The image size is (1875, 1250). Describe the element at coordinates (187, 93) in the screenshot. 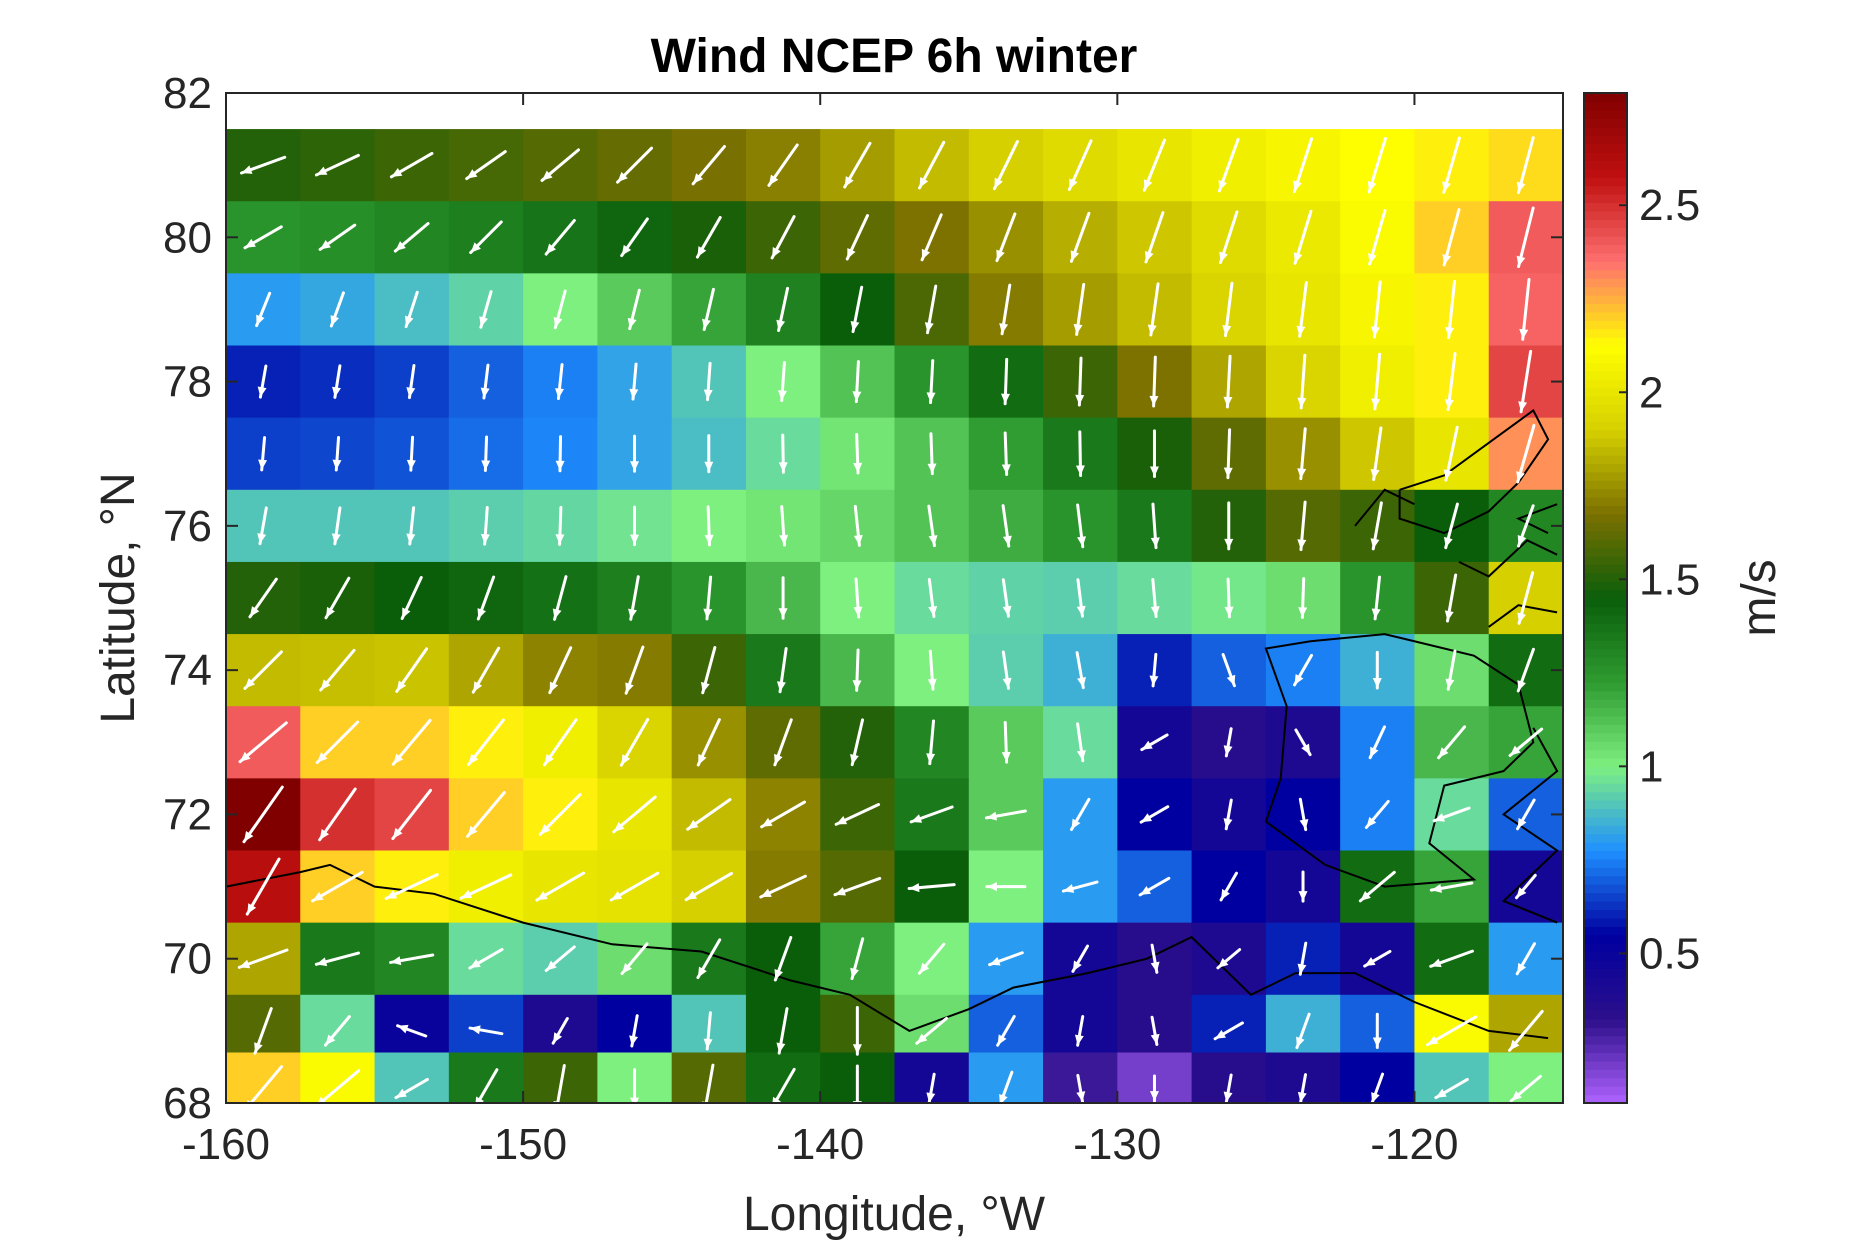

I see `y-tick-label: 82` at that location.